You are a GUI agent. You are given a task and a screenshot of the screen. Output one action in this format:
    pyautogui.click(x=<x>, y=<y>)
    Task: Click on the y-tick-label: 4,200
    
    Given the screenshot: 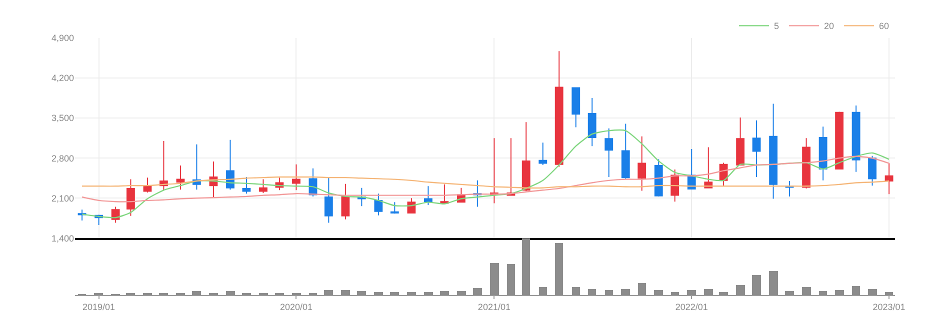 What is the action you would take?
    pyautogui.click(x=62, y=78)
    